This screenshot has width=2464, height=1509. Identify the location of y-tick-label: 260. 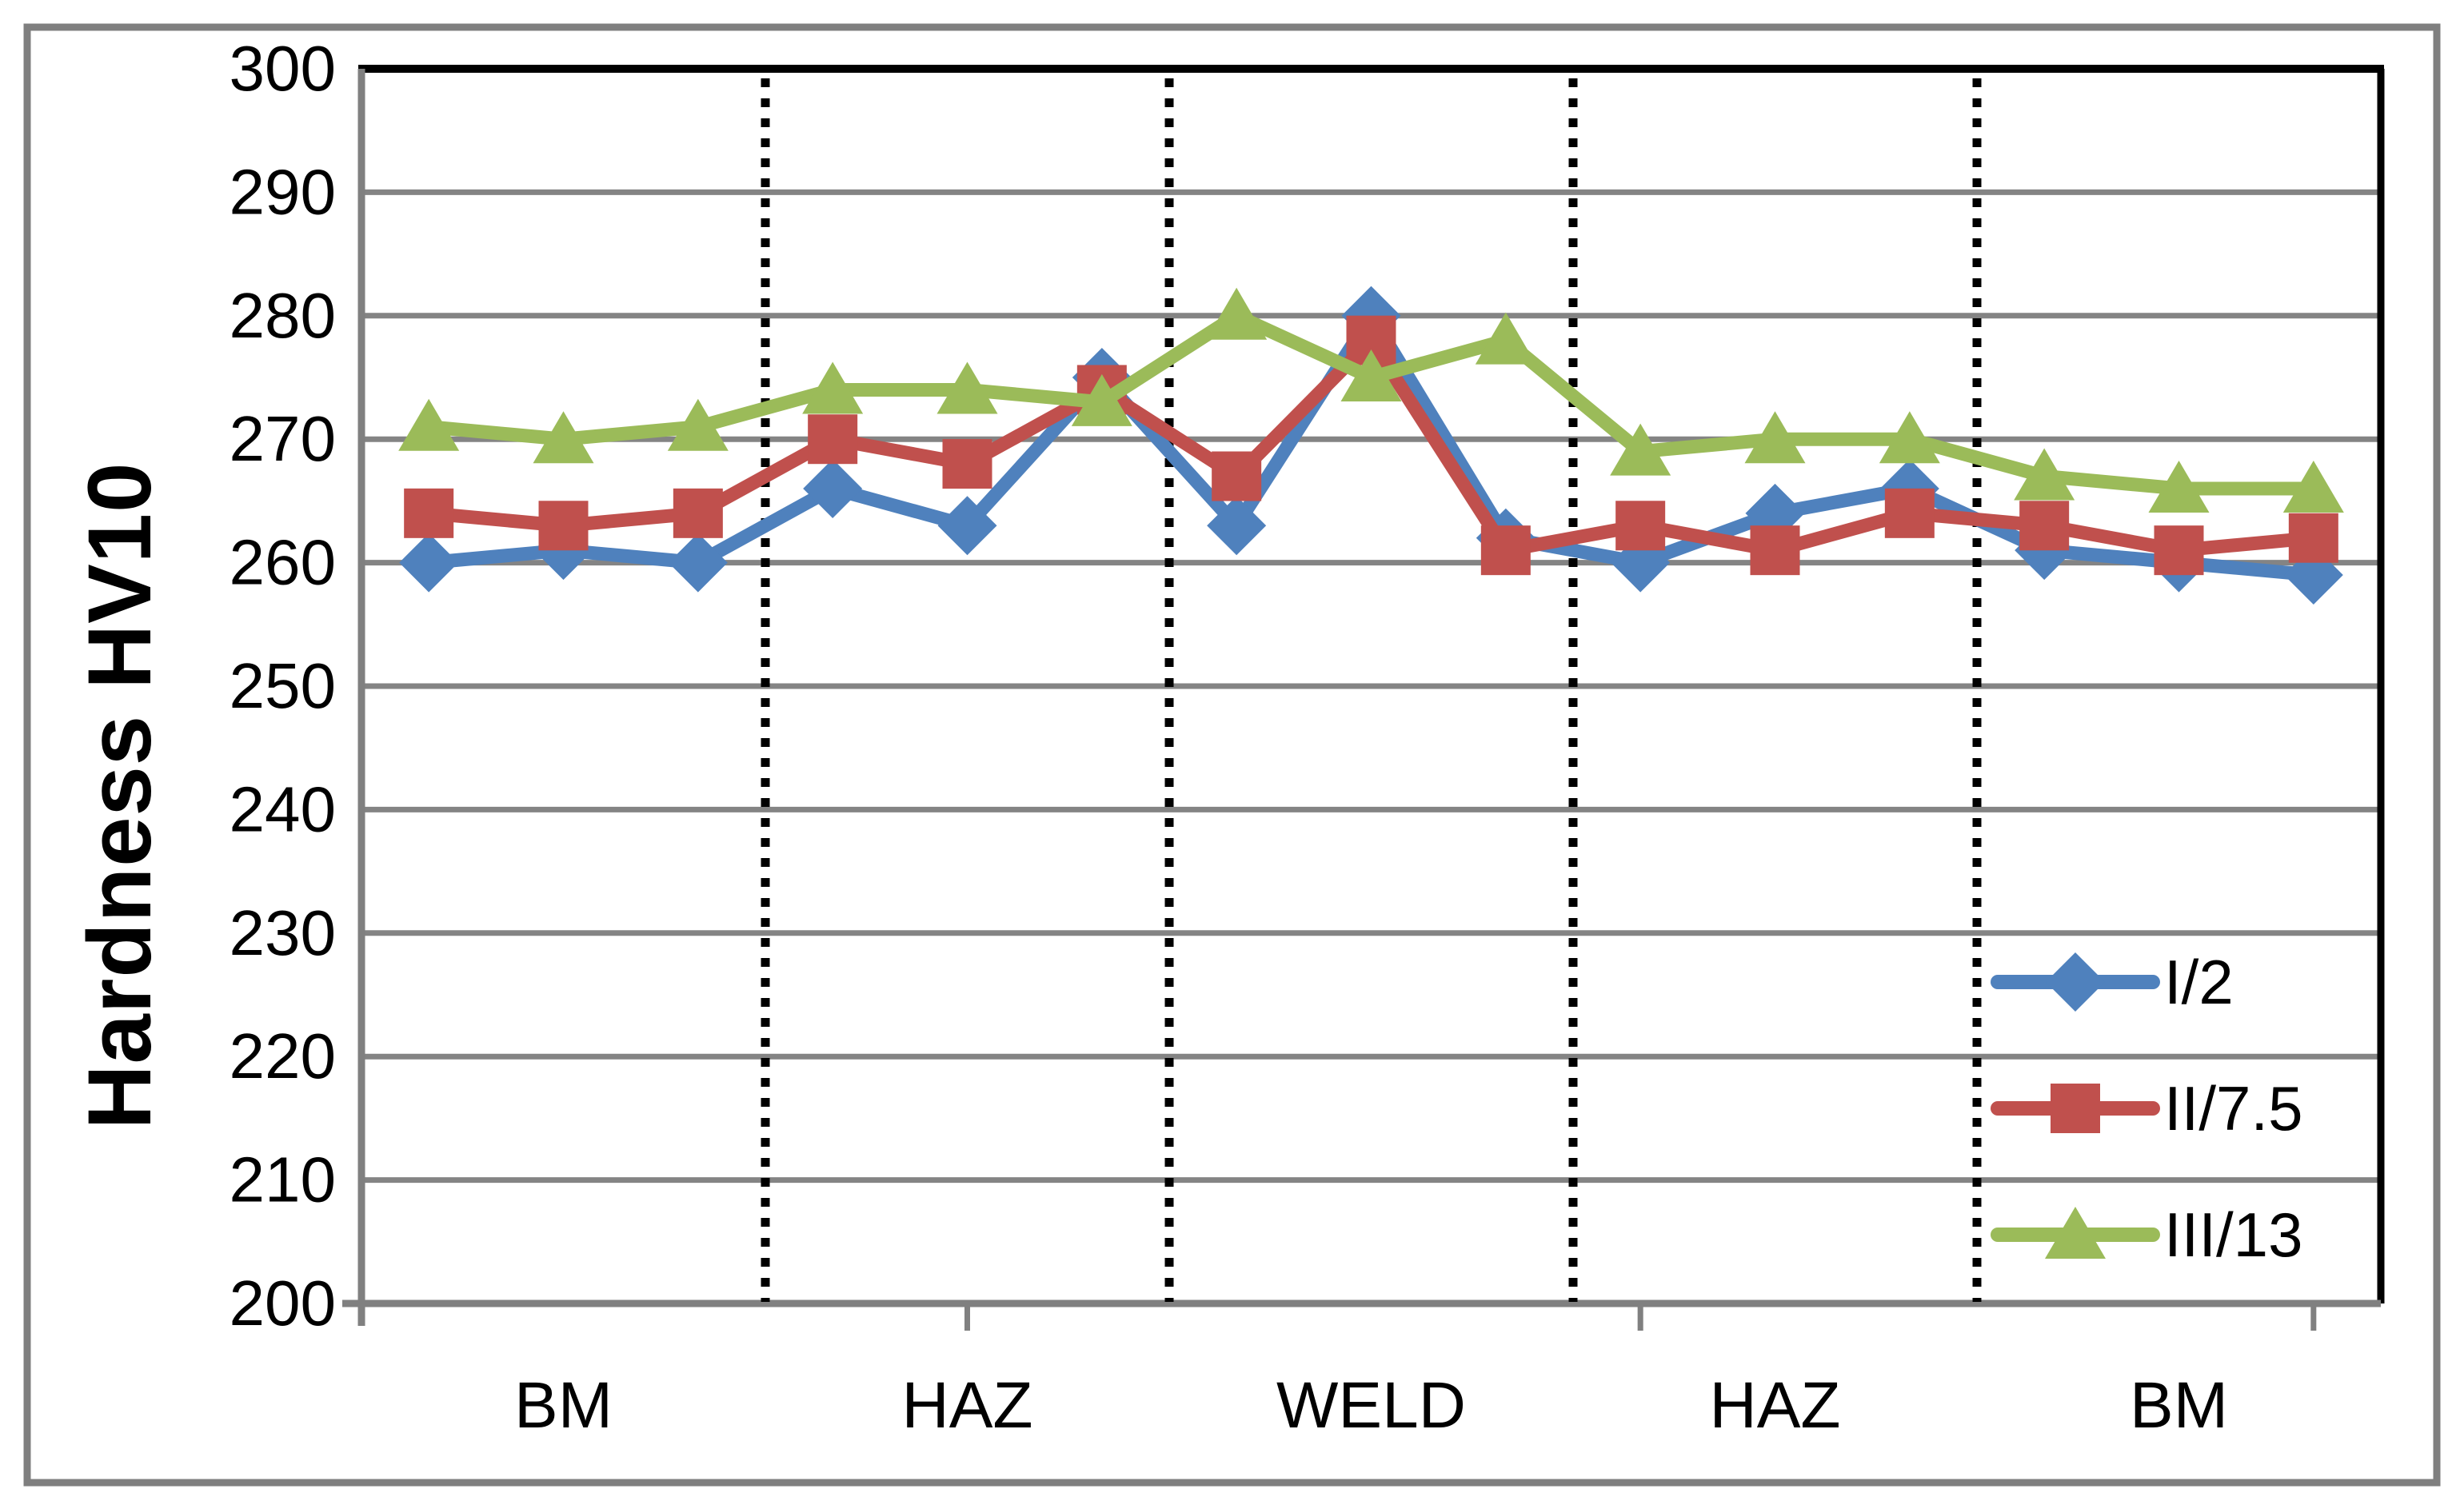
(283, 563).